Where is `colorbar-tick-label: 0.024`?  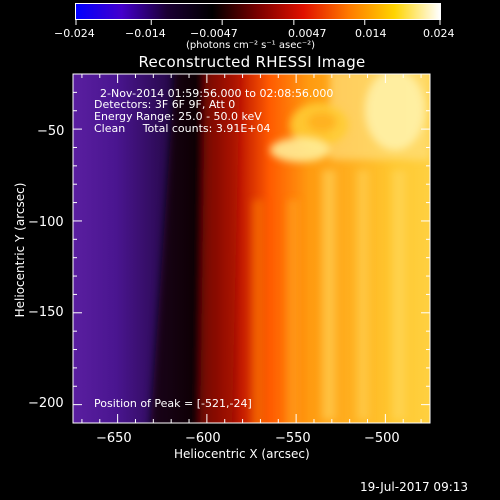 colorbar-tick-label: 0.024 is located at coordinates (439, 33).